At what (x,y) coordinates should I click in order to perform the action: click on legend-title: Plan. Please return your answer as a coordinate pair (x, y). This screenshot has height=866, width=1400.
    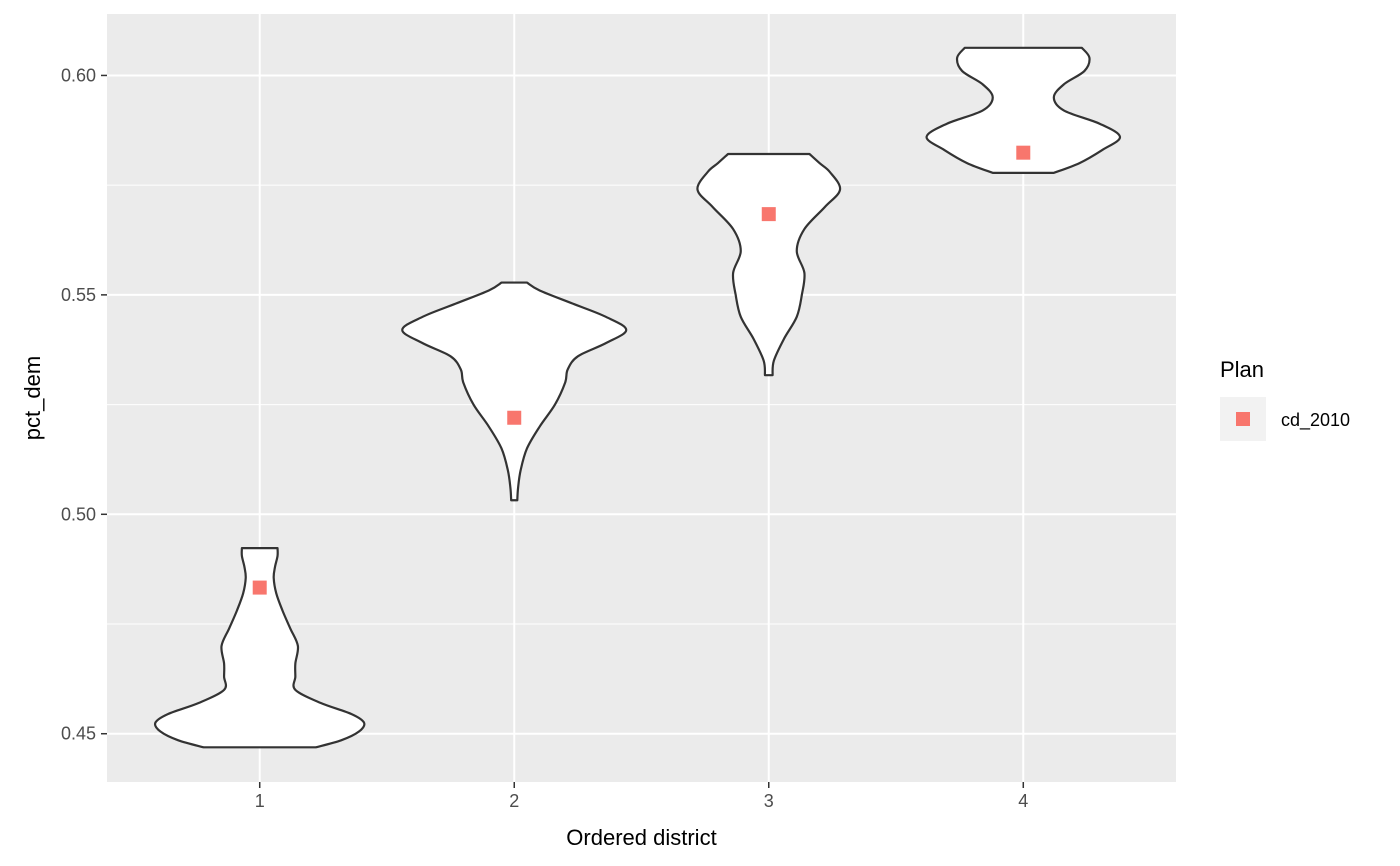
    Looking at the image, I should click on (1242, 369).